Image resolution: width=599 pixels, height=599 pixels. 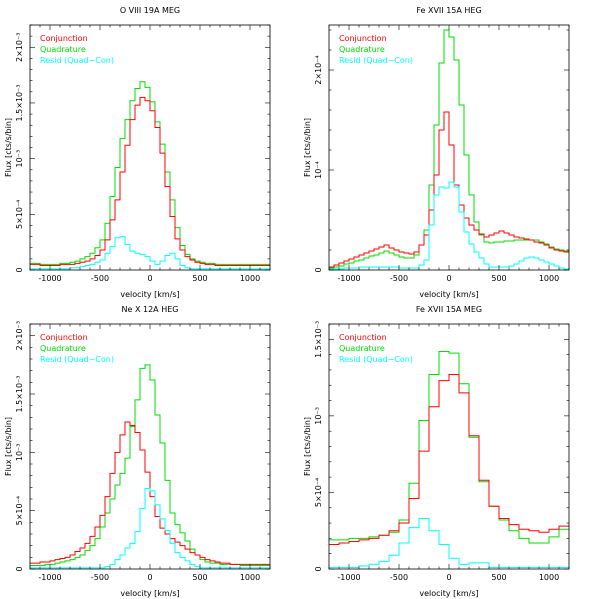 I want to click on chart-title: Ne X 12A HEG, so click(x=150, y=309).